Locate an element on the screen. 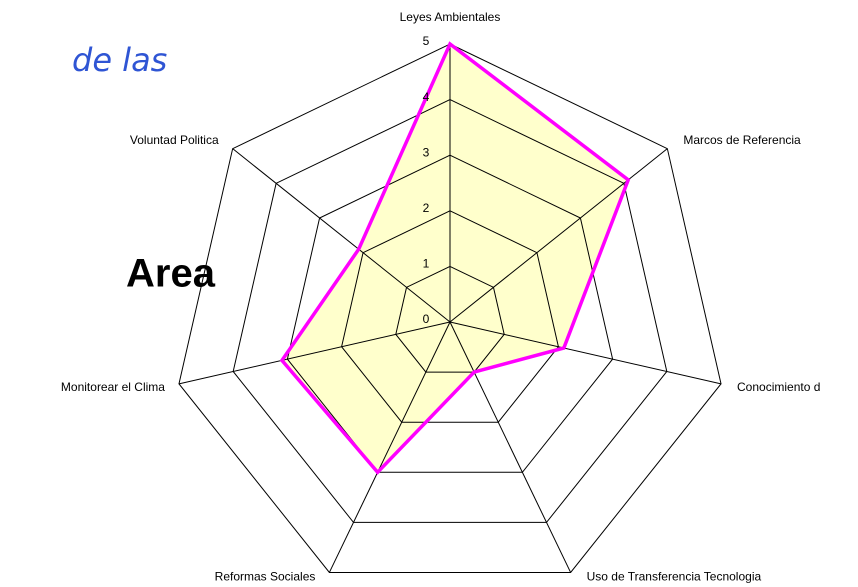  category-label: Voluntad Politica is located at coordinates (174, 140).